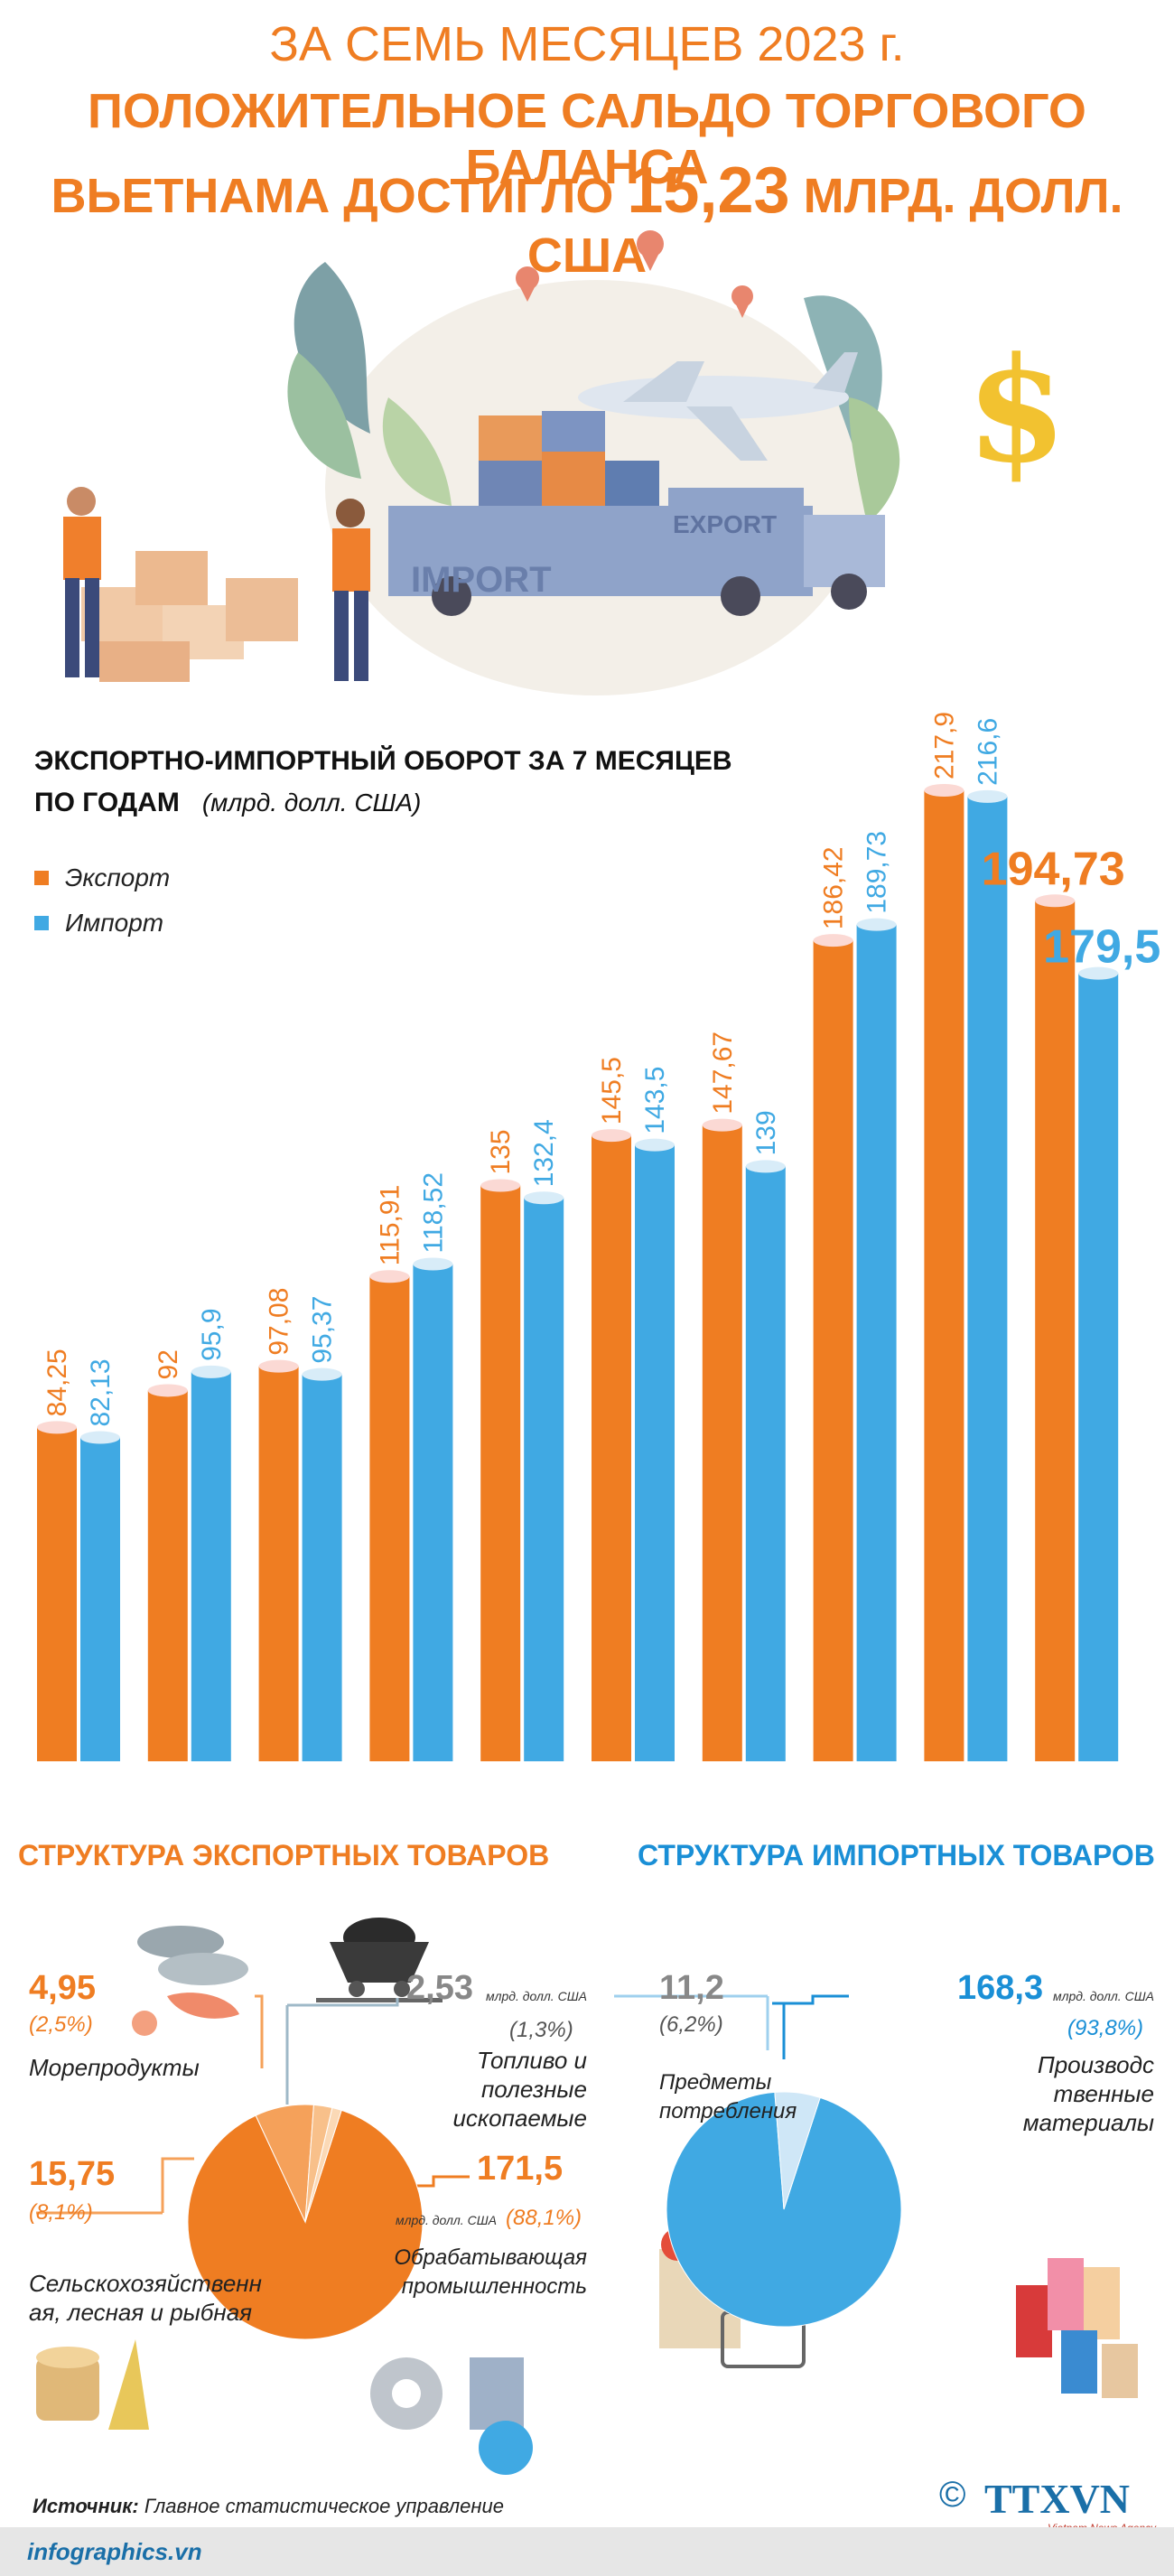  What do you see at coordinates (190, 1981) in the screenshot?
I see `fish-icon` at bounding box center [190, 1981].